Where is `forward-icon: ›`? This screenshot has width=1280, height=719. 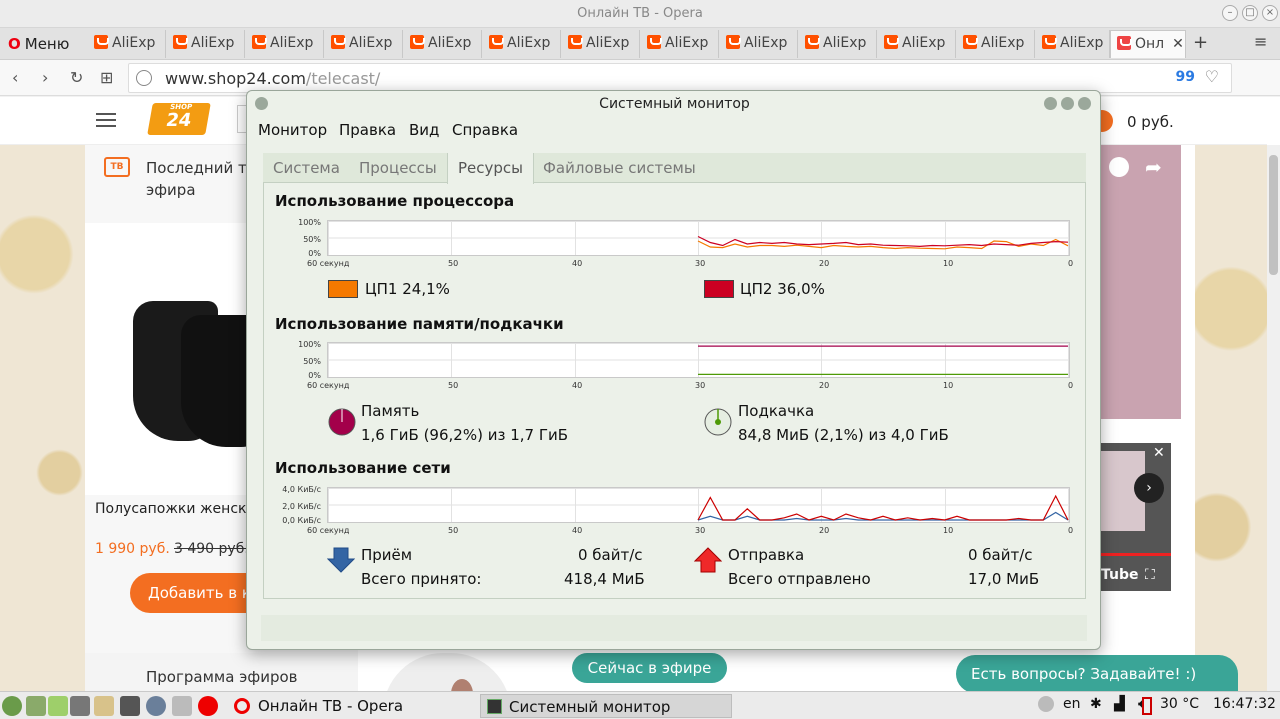
forward-icon: › is located at coordinates (45, 77).